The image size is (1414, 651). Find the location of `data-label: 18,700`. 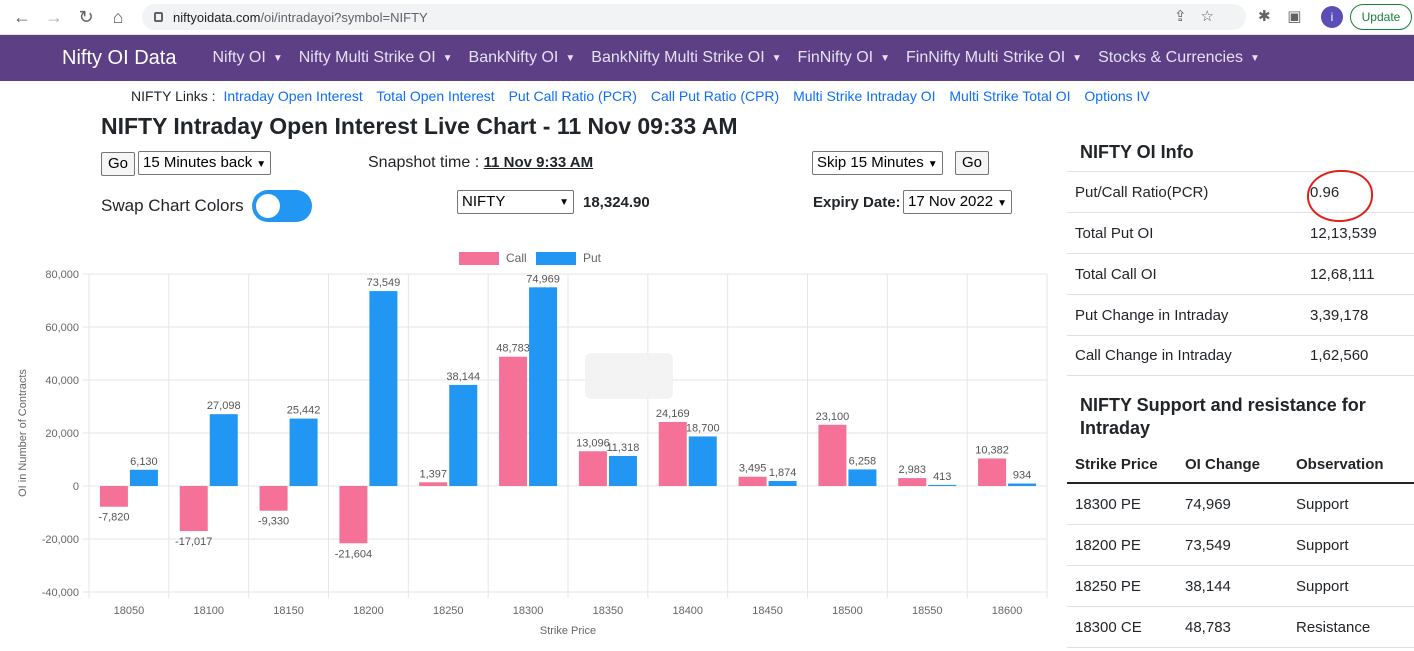

data-label: 18,700 is located at coordinates (703, 428).